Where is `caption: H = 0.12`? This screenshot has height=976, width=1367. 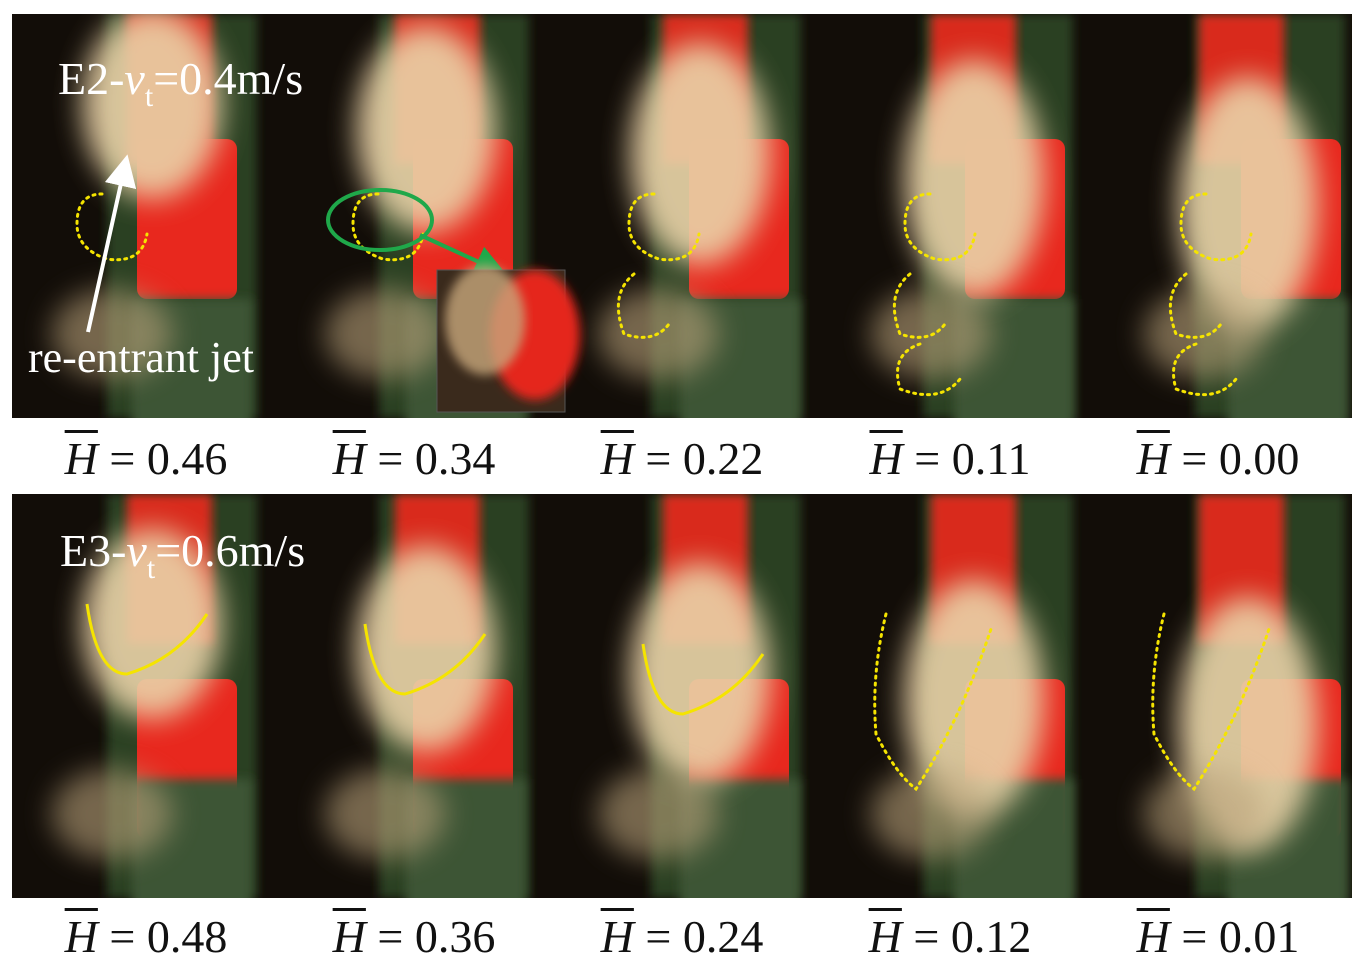
caption: H = 0.12 is located at coordinates (950, 936).